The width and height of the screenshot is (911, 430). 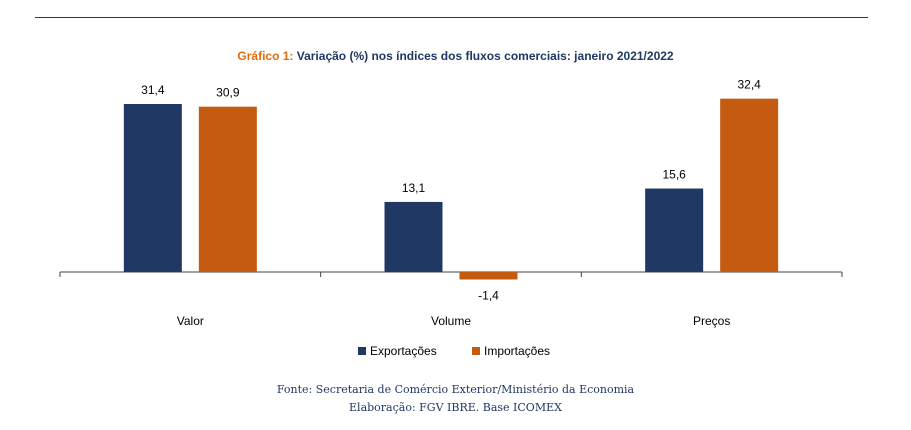 What do you see at coordinates (711, 321) in the screenshot?
I see `category-label: Preços` at bounding box center [711, 321].